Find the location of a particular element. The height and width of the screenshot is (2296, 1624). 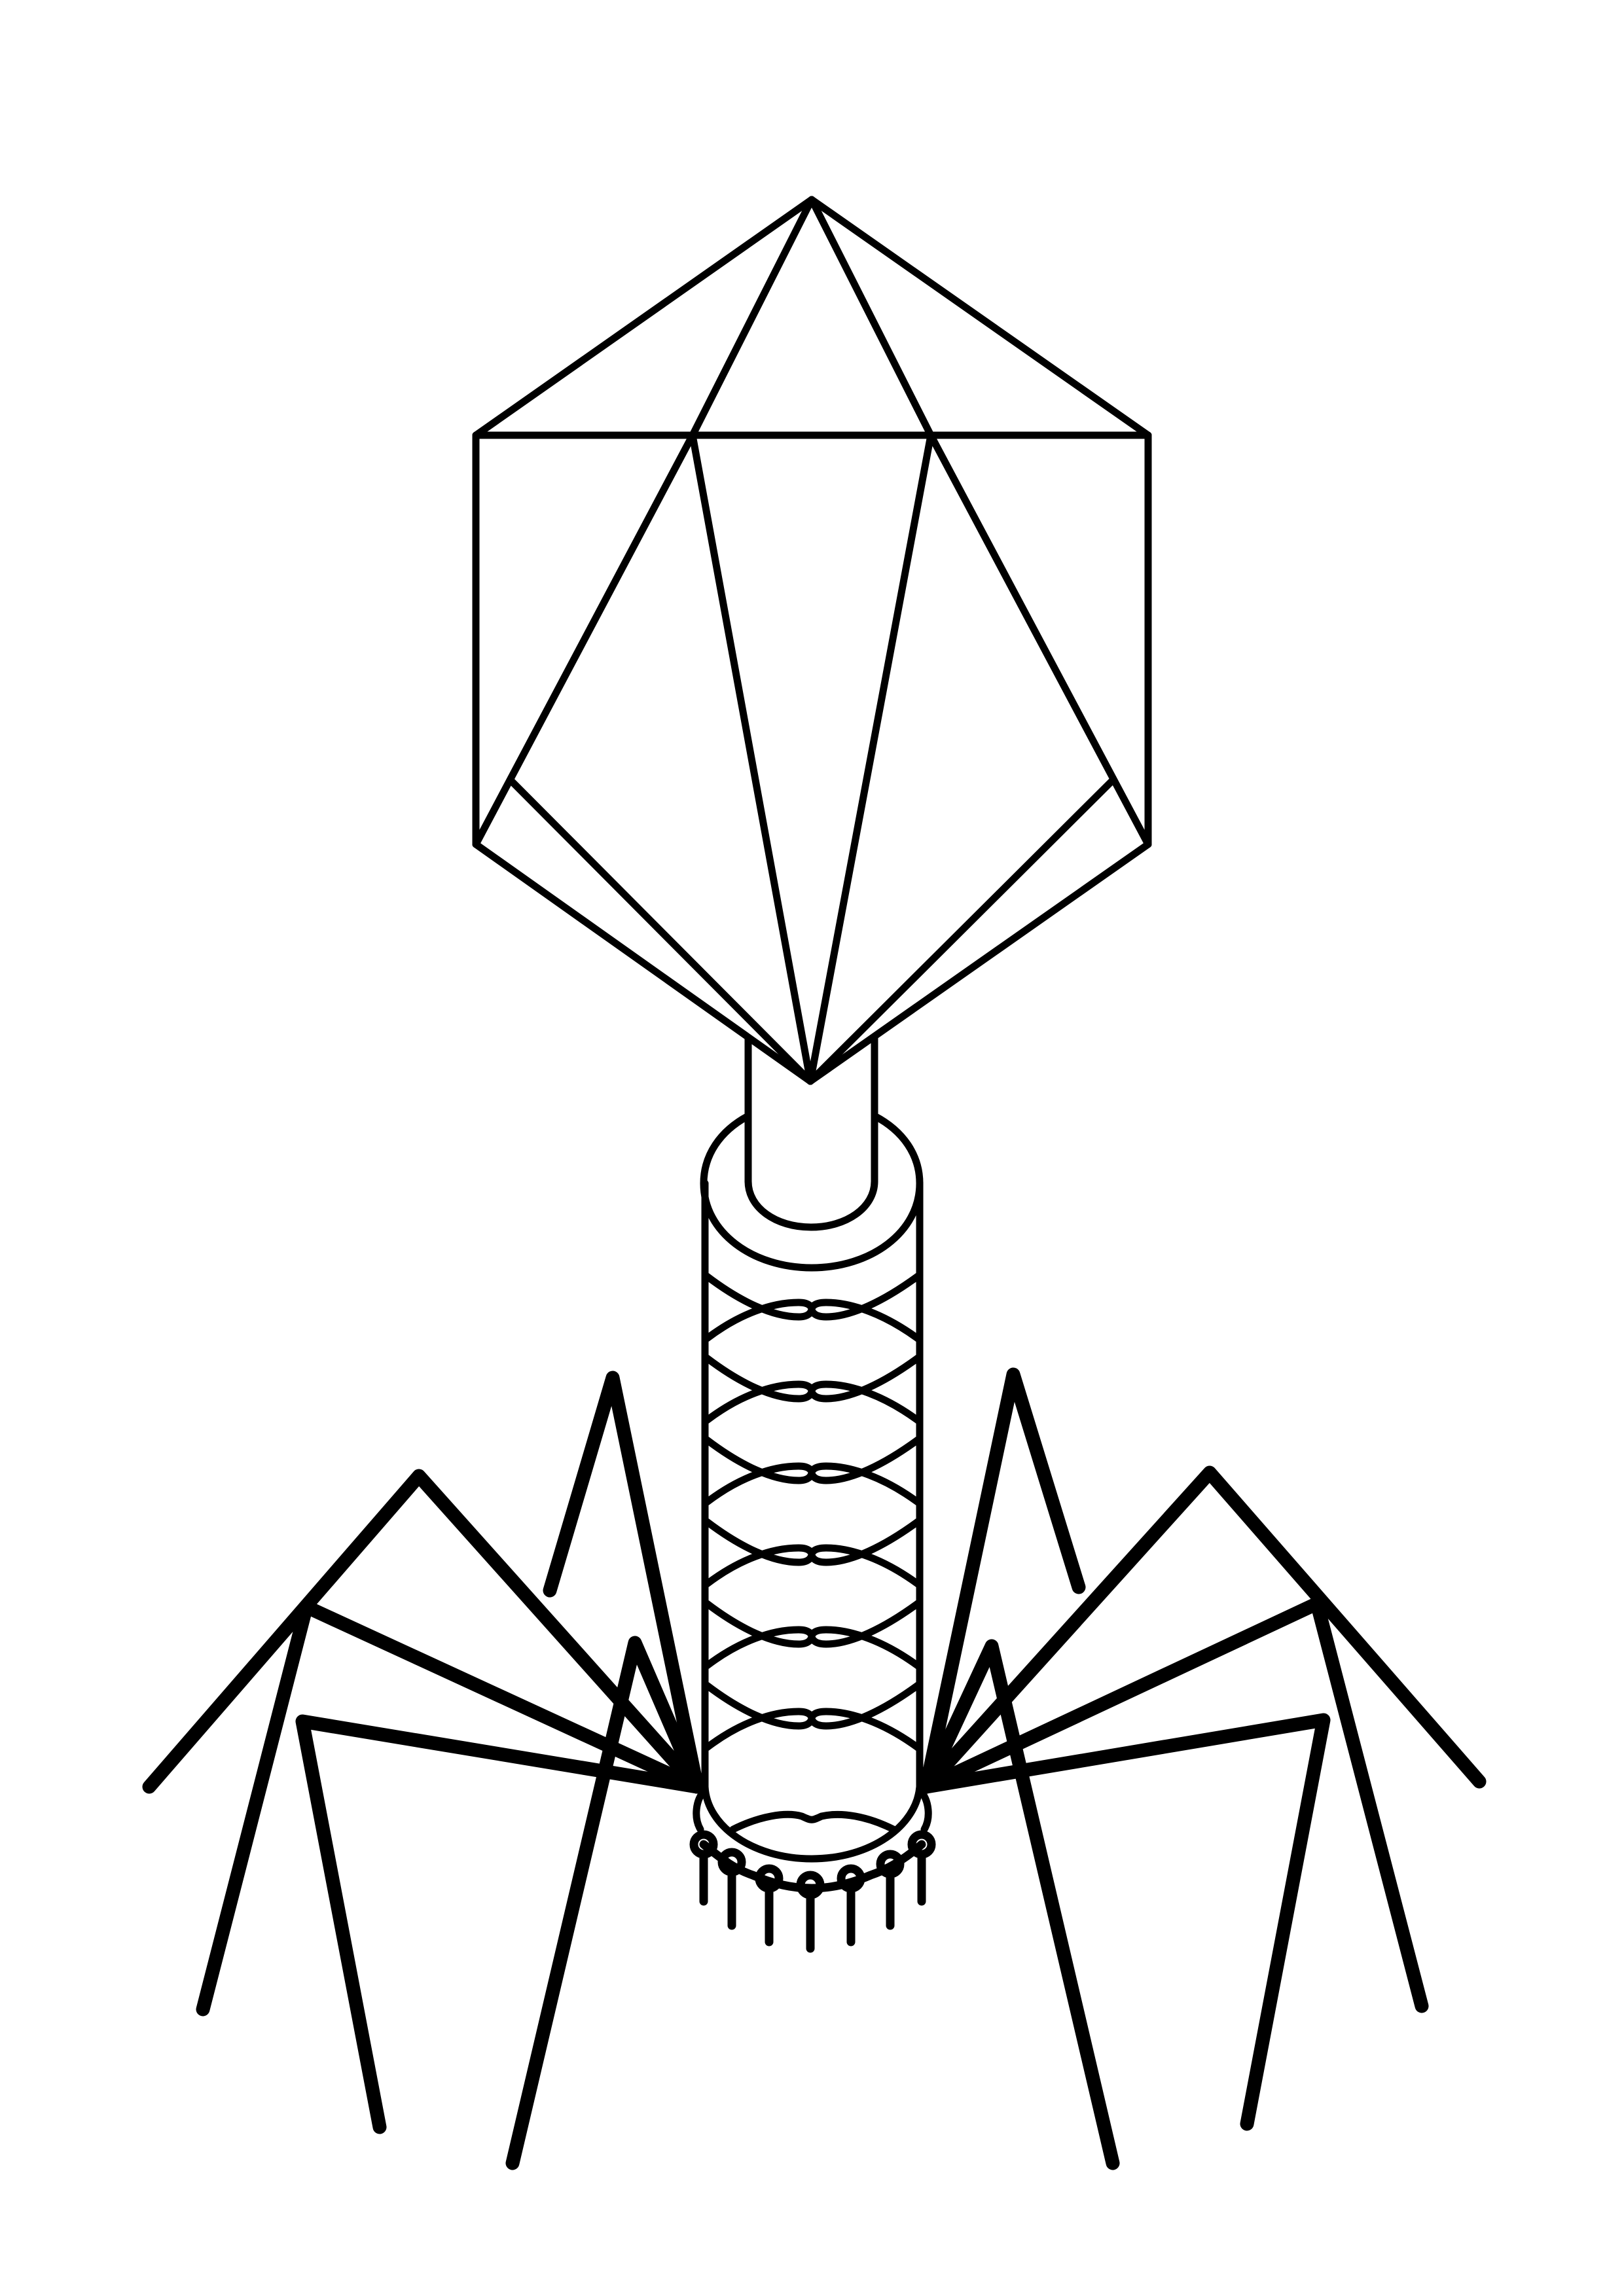

tail-fiber-left-mid is located at coordinates (499, 1924).